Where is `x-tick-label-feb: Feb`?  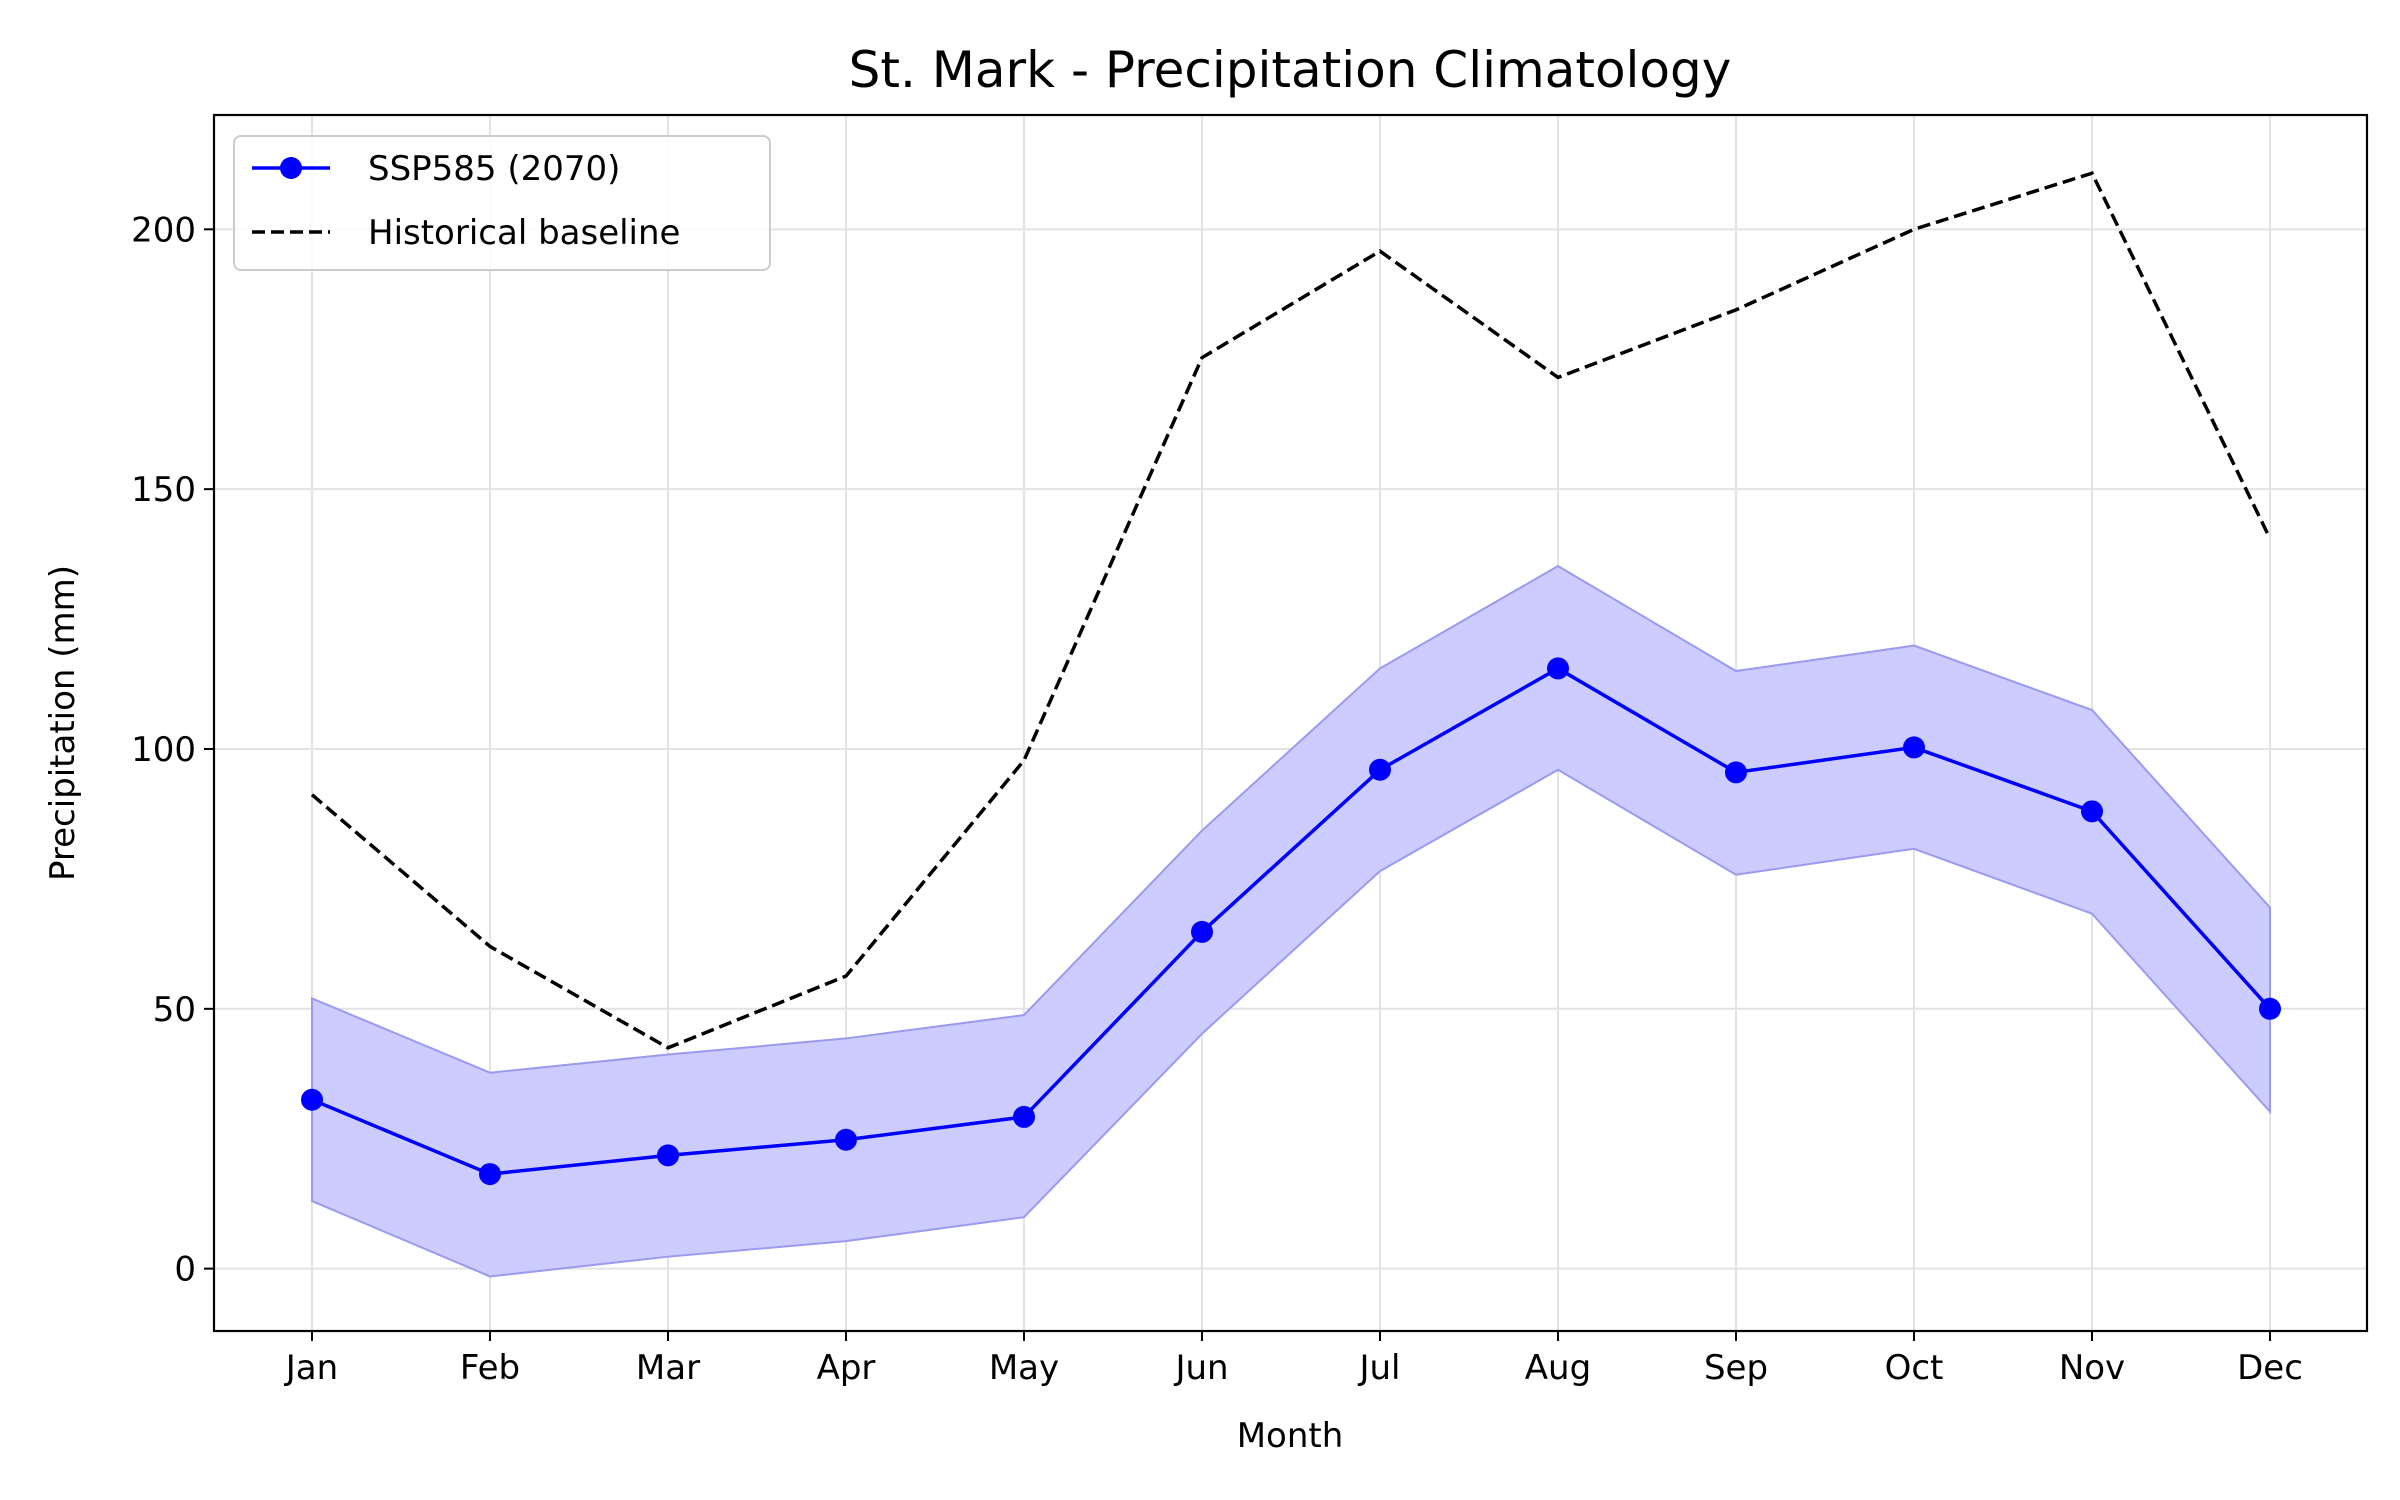 x-tick-label-feb: Feb is located at coordinates (490, 1368).